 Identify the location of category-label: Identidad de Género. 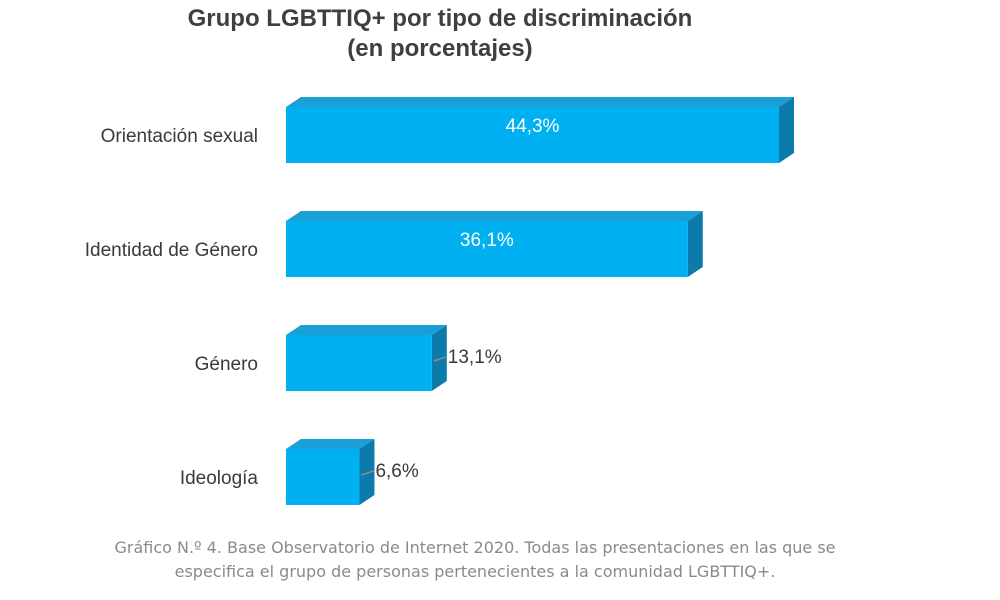
(171, 250).